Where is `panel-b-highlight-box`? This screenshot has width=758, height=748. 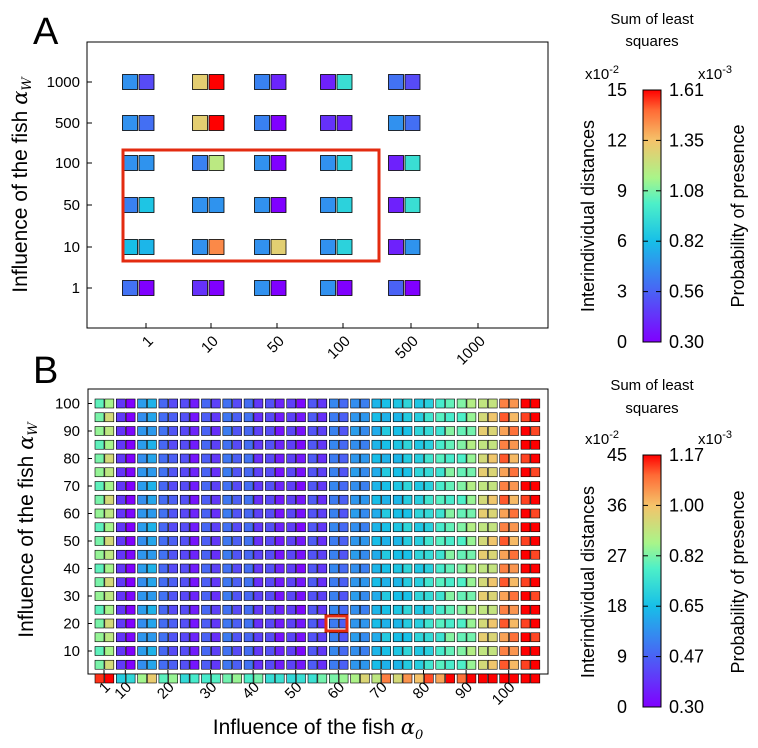 panel-b-highlight-box is located at coordinates (336, 623).